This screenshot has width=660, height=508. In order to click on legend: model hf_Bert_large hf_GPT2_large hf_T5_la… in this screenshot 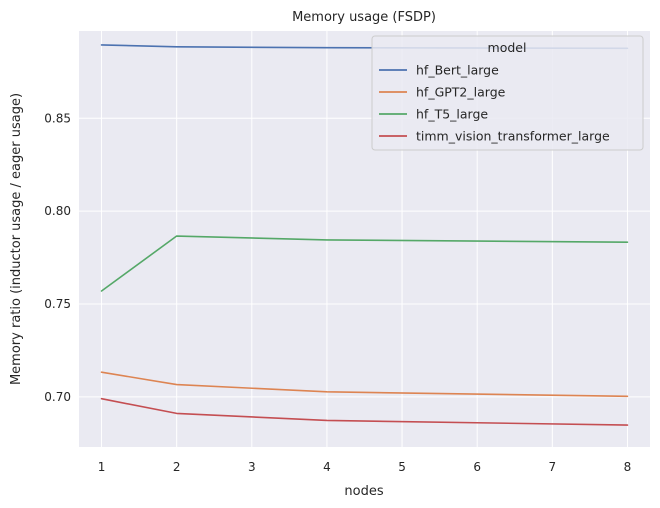, I will do `click(507, 93)`.